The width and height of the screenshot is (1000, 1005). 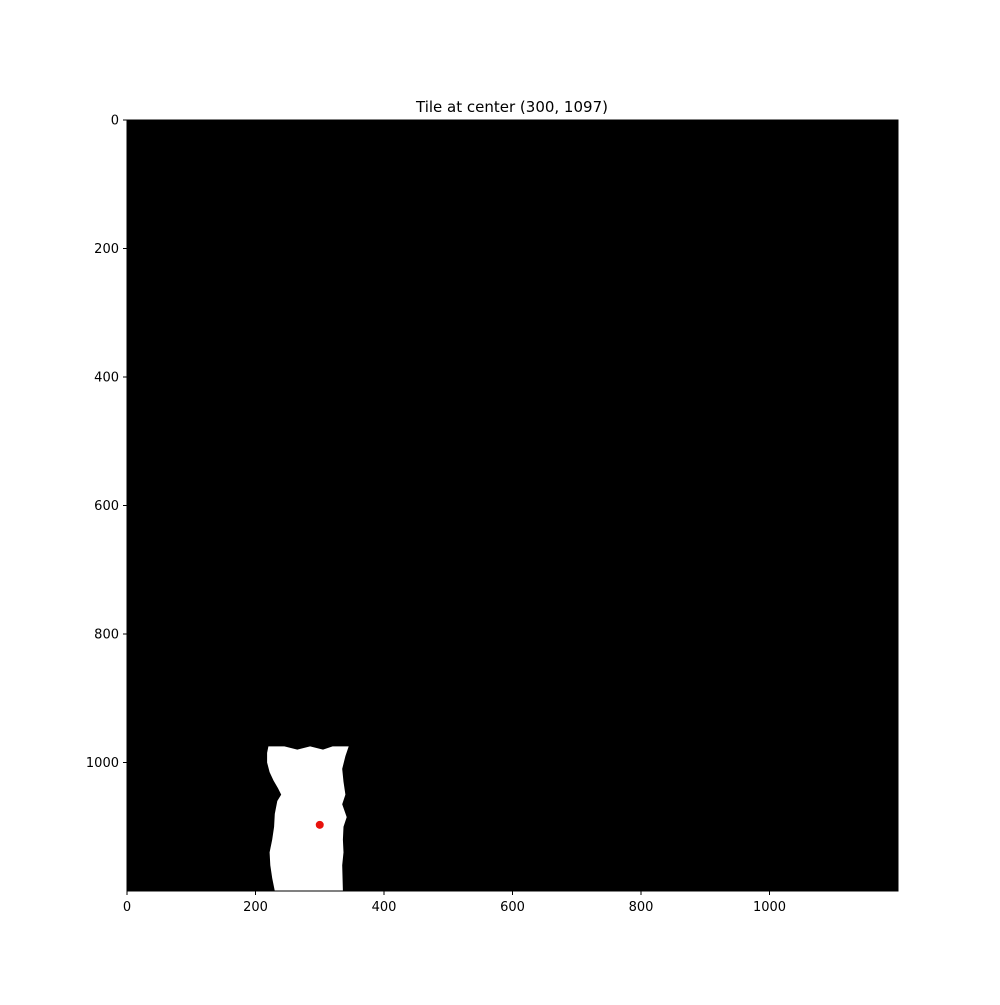 I want to click on y-tick-label: 1000, so click(x=102, y=763).